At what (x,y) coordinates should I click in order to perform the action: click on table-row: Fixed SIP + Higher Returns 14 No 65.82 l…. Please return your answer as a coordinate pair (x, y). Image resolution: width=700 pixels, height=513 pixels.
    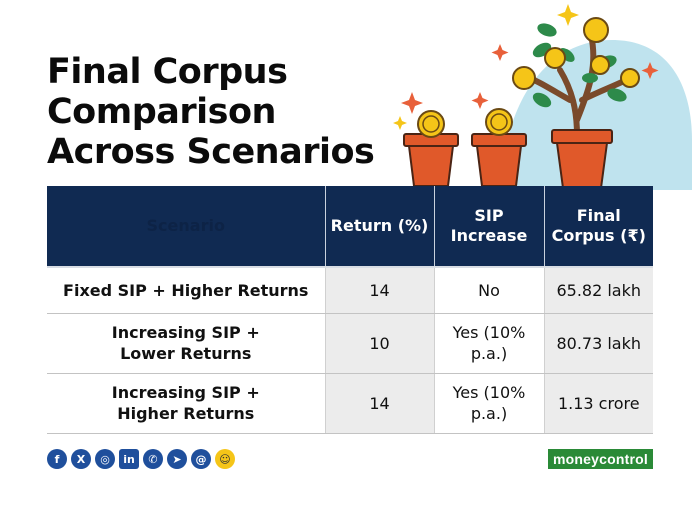
    Looking at the image, I should click on (350, 290).